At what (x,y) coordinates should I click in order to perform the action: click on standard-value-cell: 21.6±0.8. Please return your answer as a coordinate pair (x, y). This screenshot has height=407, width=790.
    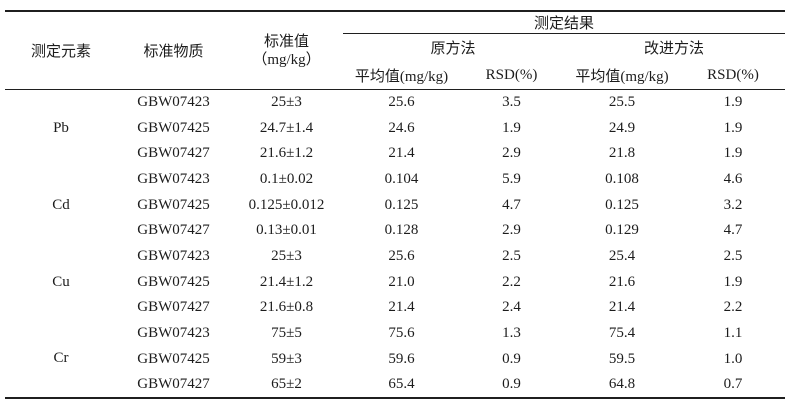
    Looking at the image, I should click on (286, 307).